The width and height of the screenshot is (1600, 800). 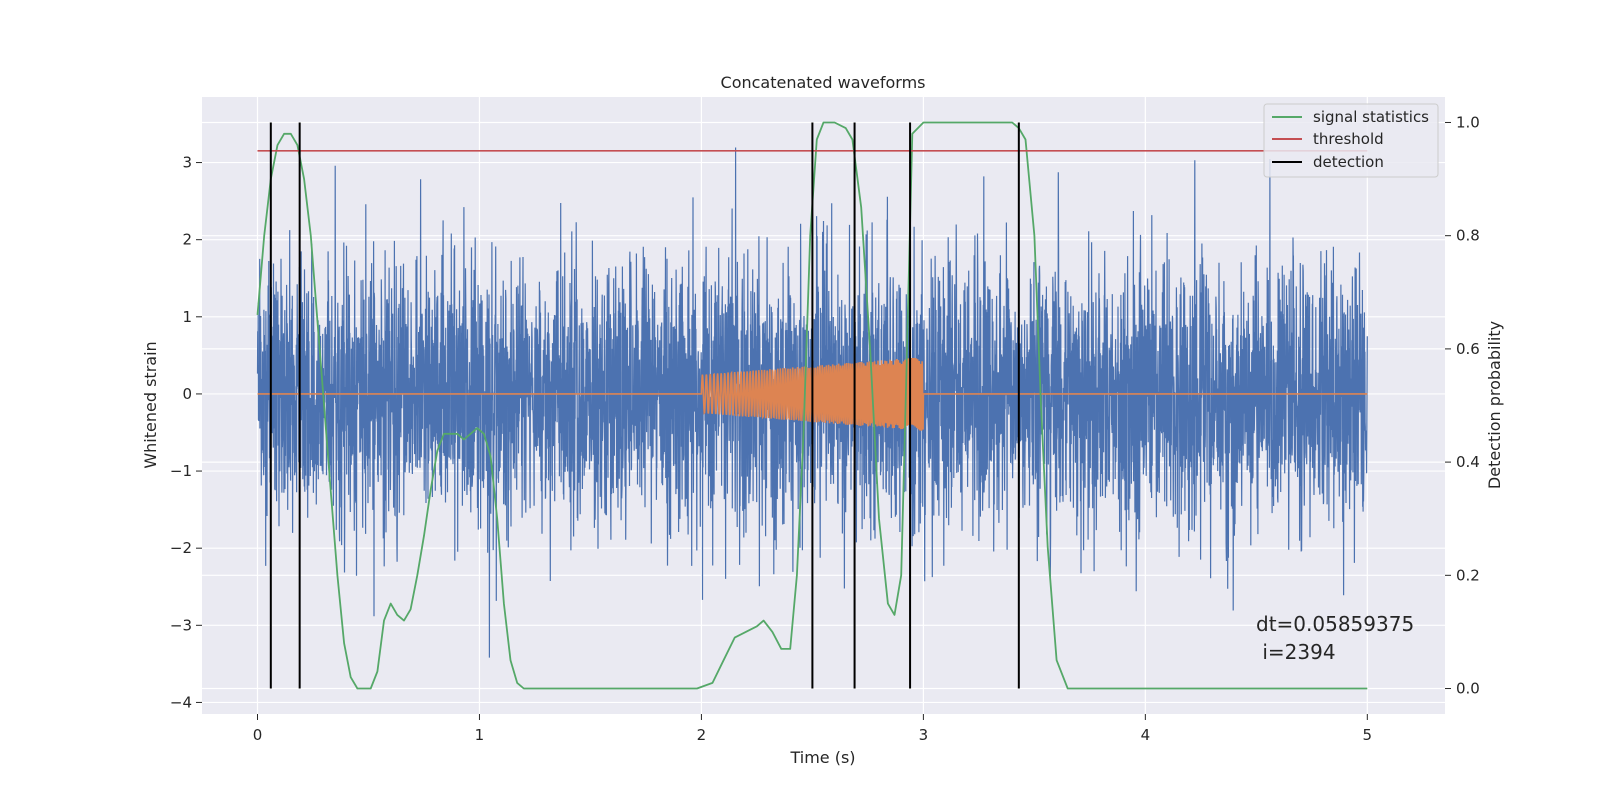 I want to click on y2-tick-label: 0.8, so click(x=1468, y=236).